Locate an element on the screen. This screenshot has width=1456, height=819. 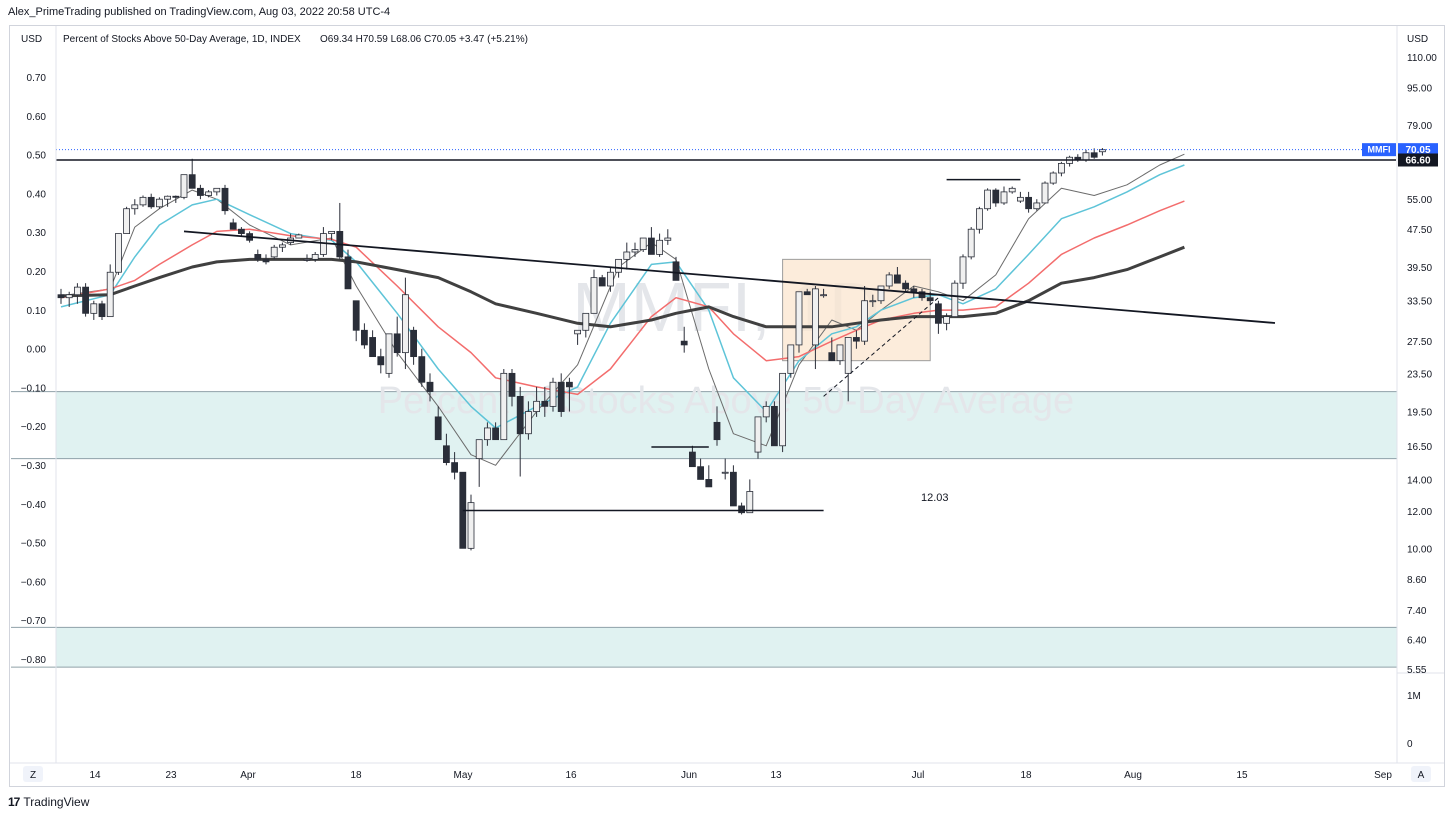
time-axis-ticks: 14 23 Apr 18 May 16 Jun 13 Jul 18 Aug 15 Sep is located at coordinates (740, 775).